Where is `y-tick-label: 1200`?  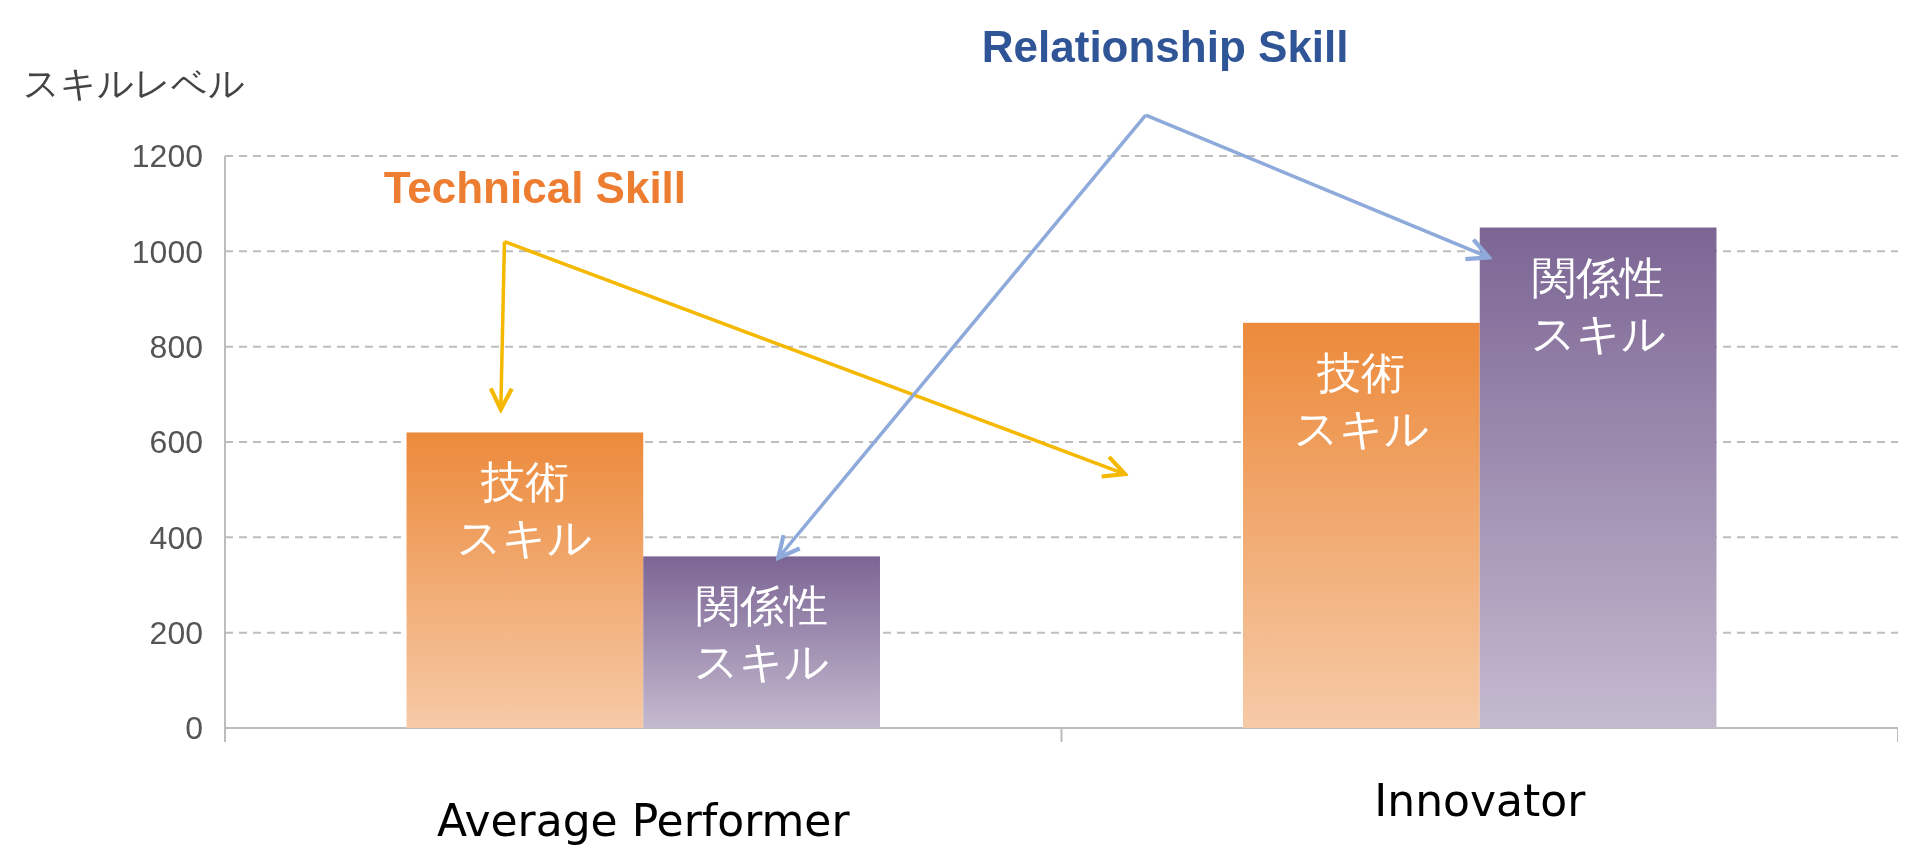 y-tick-label: 1200 is located at coordinates (167, 156).